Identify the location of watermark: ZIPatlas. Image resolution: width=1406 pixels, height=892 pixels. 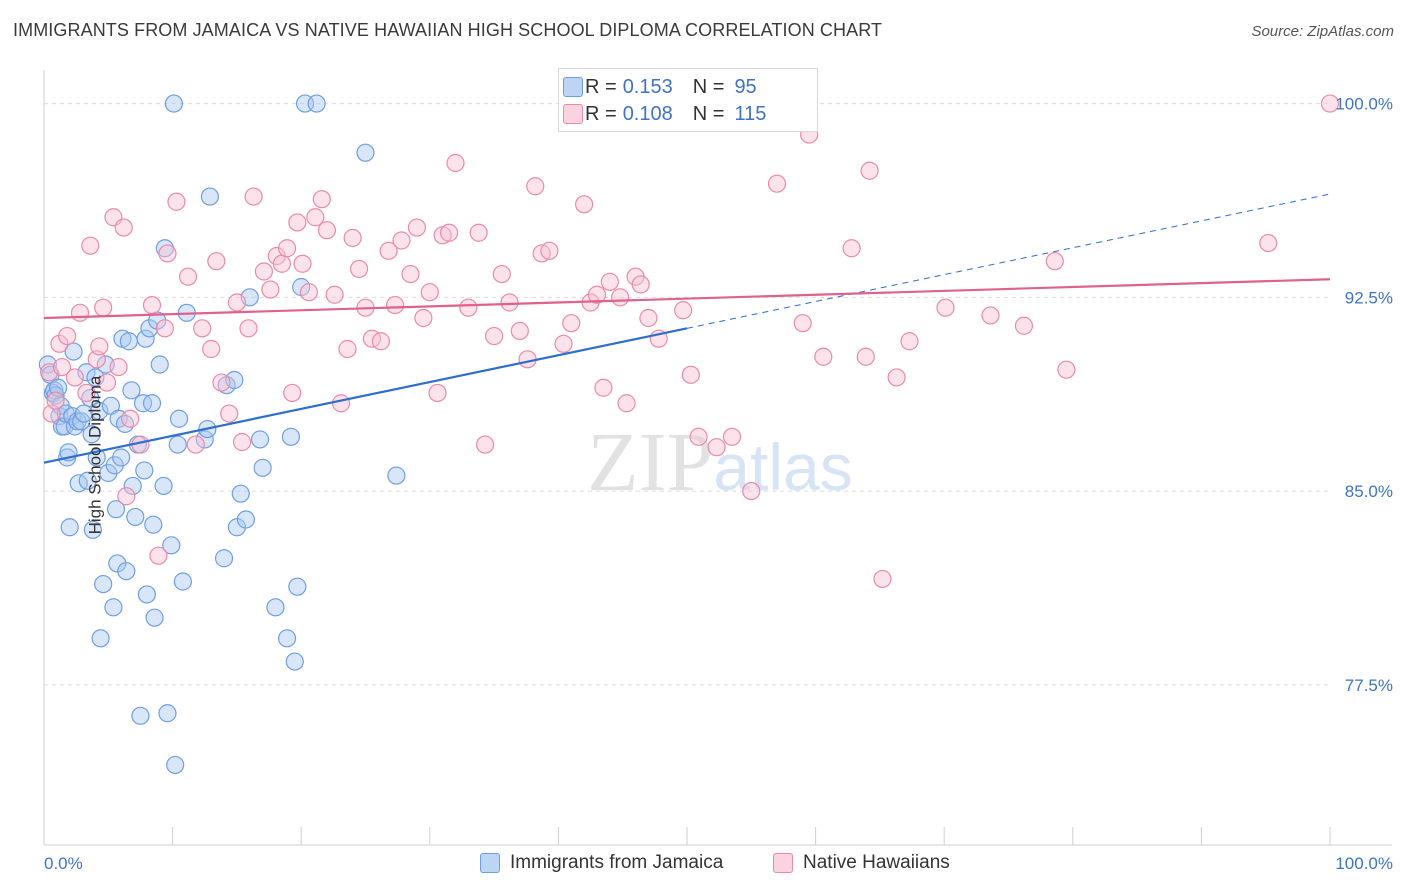
(719, 462).